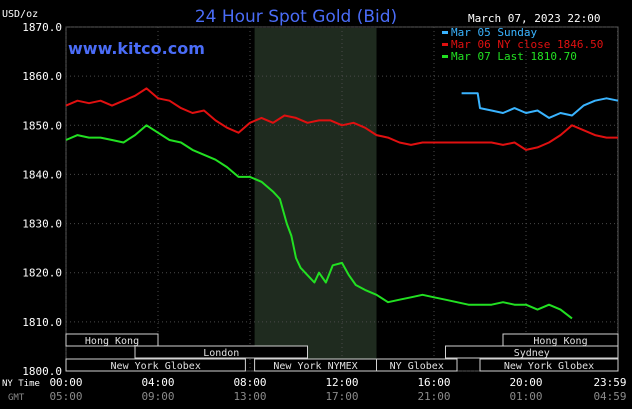 The width and height of the screenshot is (632, 409). Describe the element at coordinates (315, 366) in the screenshot. I see `session-label: New York NYMEX` at that location.